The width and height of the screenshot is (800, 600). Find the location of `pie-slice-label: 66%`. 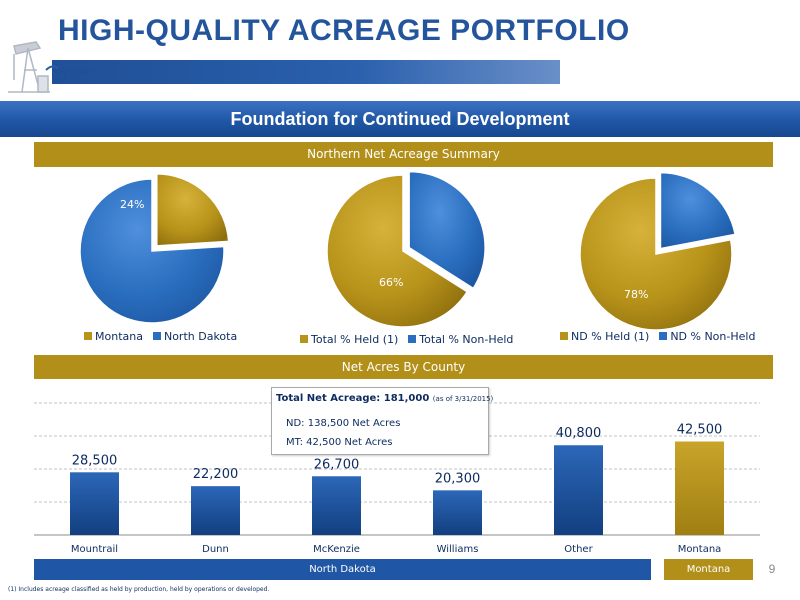

pie-slice-label: 66% is located at coordinates (391, 282).